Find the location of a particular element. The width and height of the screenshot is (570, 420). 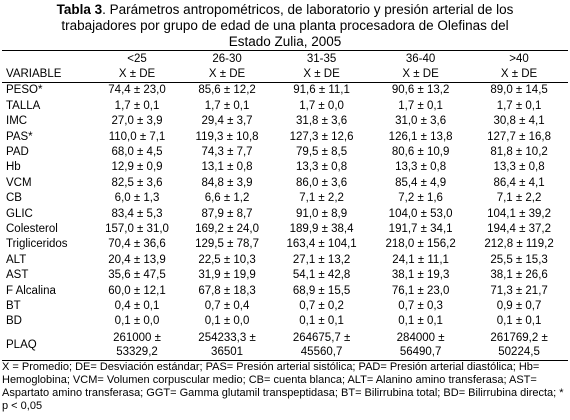

value-text: 264675,7 ± 45560,7 is located at coordinates (321, 344).